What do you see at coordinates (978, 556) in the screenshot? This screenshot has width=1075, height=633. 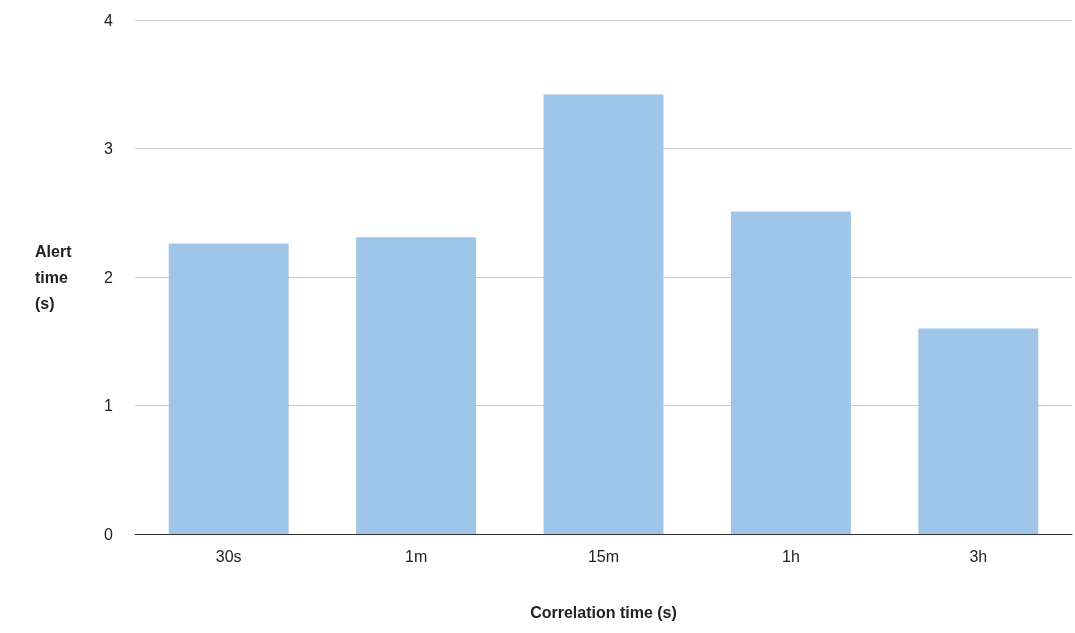 I see `x-tick-label: 3h` at bounding box center [978, 556].